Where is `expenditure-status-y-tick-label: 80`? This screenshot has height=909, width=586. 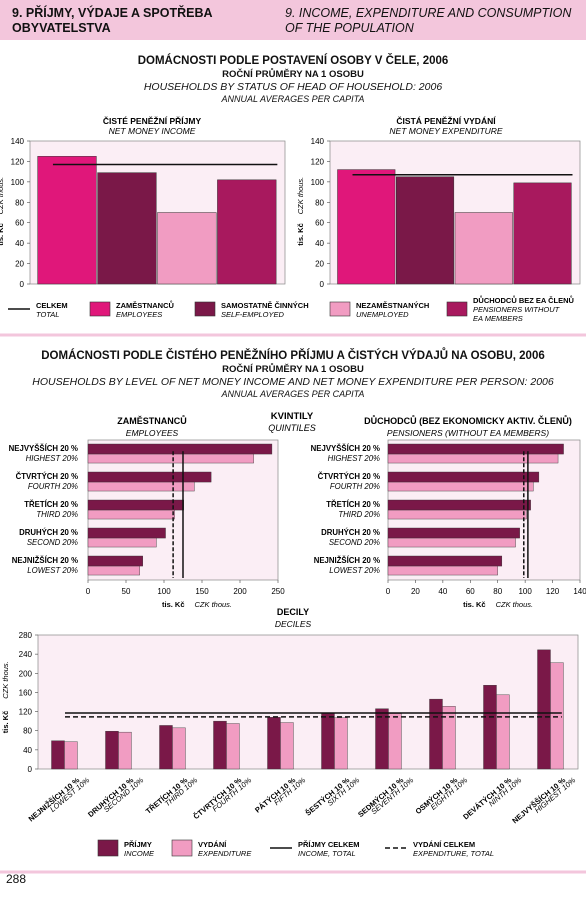 expenditure-status-y-tick-label: 80 is located at coordinates (319, 202).